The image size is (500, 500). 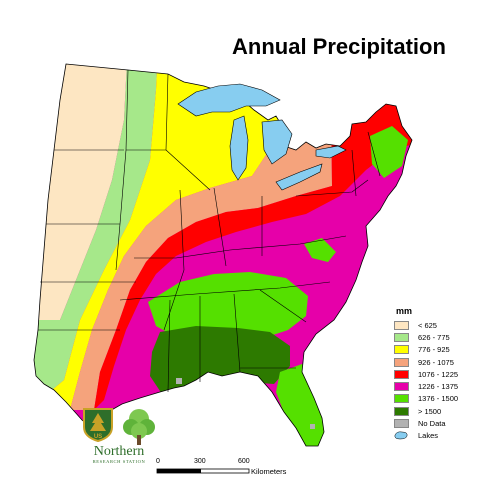 I want to click on legend-item: 776 - 925, so click(x=447, y=350).